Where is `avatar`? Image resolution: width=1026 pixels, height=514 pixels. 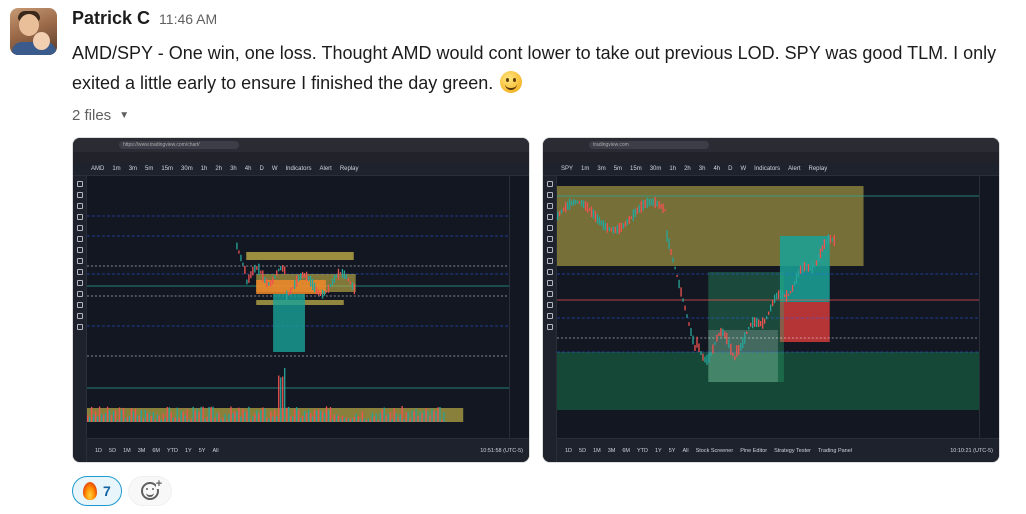
avatar is located at coordinates (33, 31).